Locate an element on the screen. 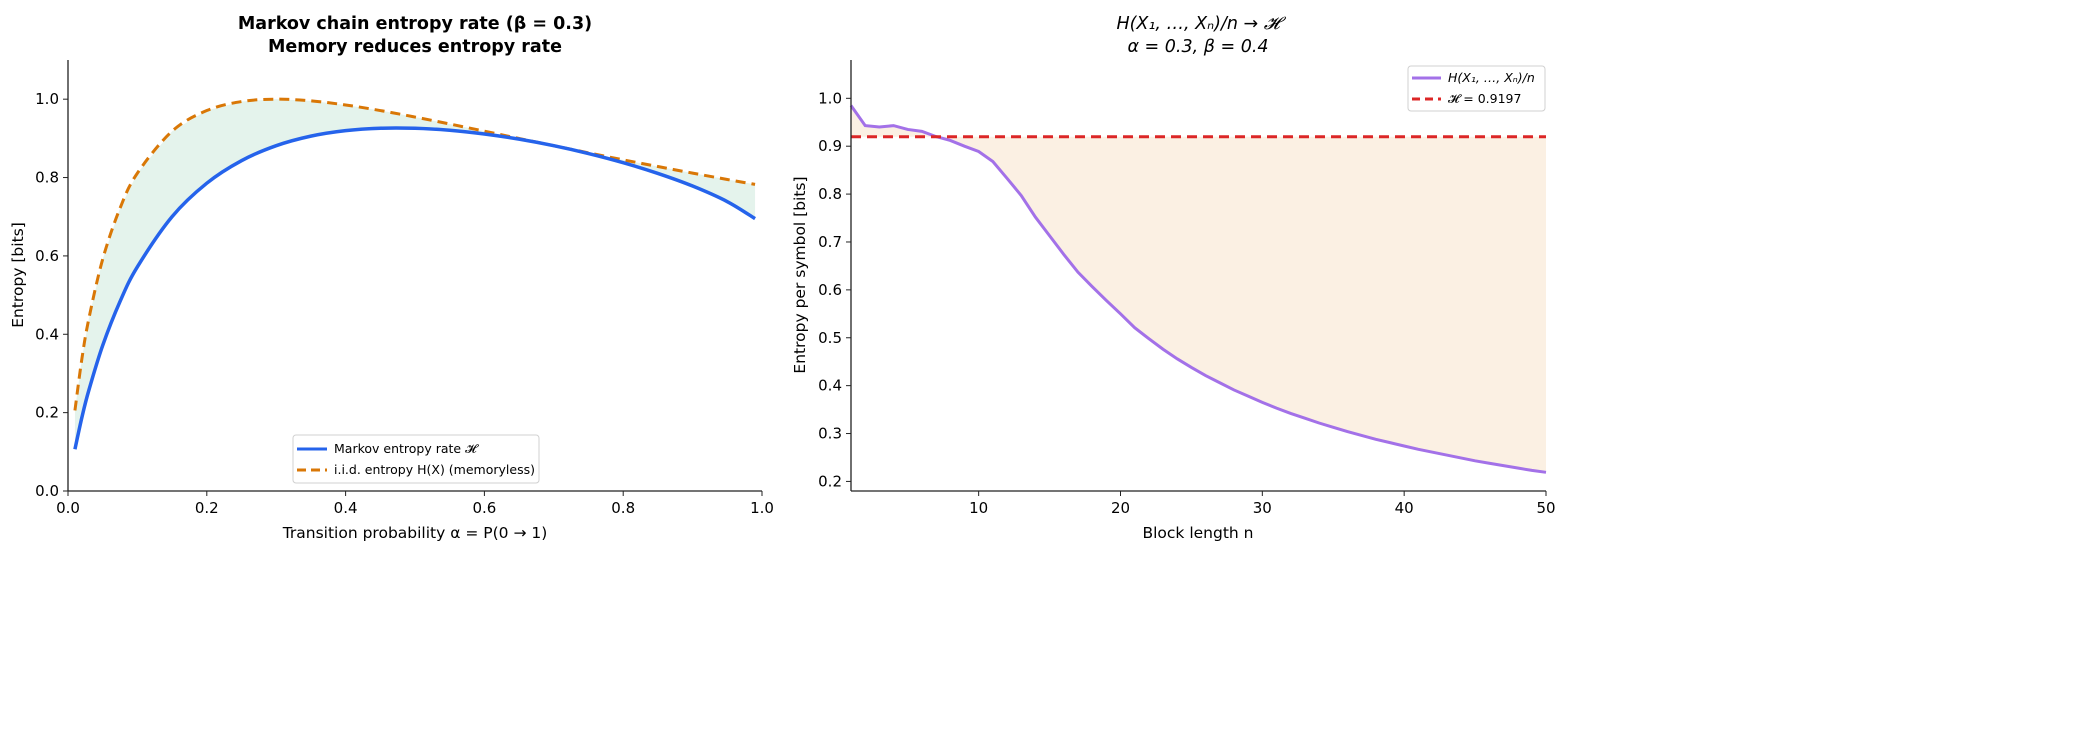 This screenshot has width=2085, height=739. x-tick-label: 0.8 is located at coordinates (623, 508).